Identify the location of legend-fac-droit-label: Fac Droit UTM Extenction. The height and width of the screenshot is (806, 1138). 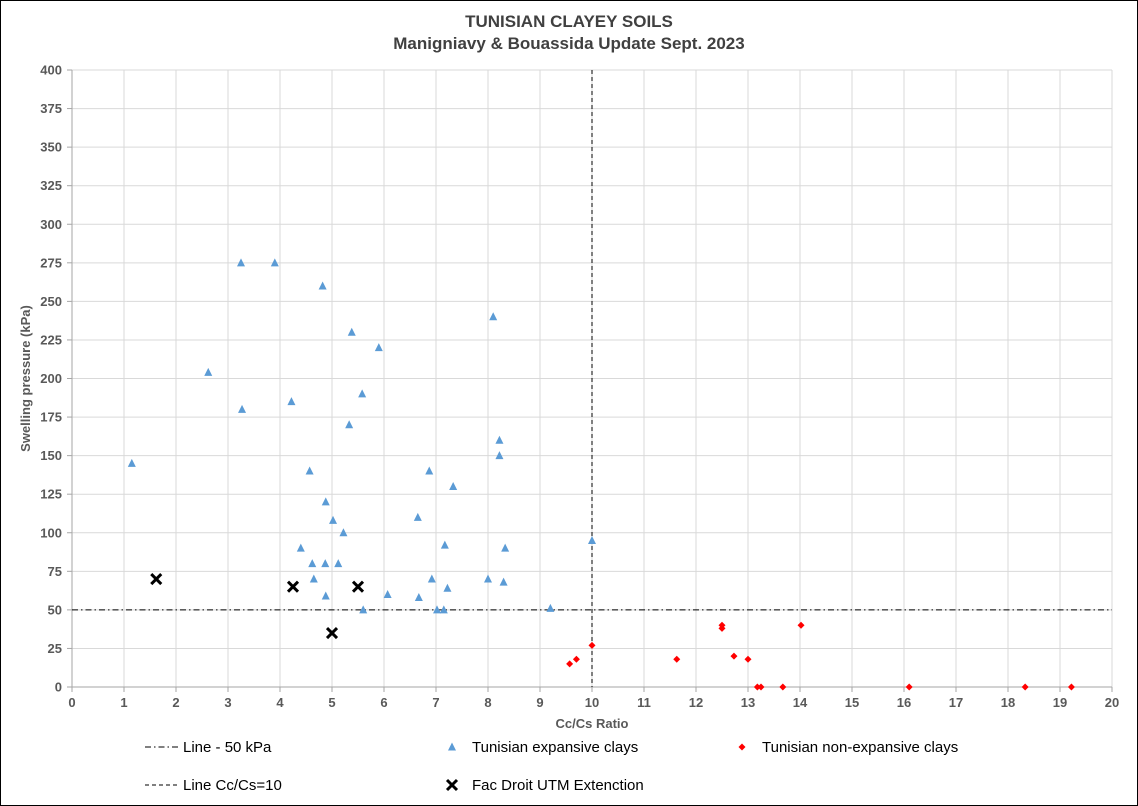
(558, 785).